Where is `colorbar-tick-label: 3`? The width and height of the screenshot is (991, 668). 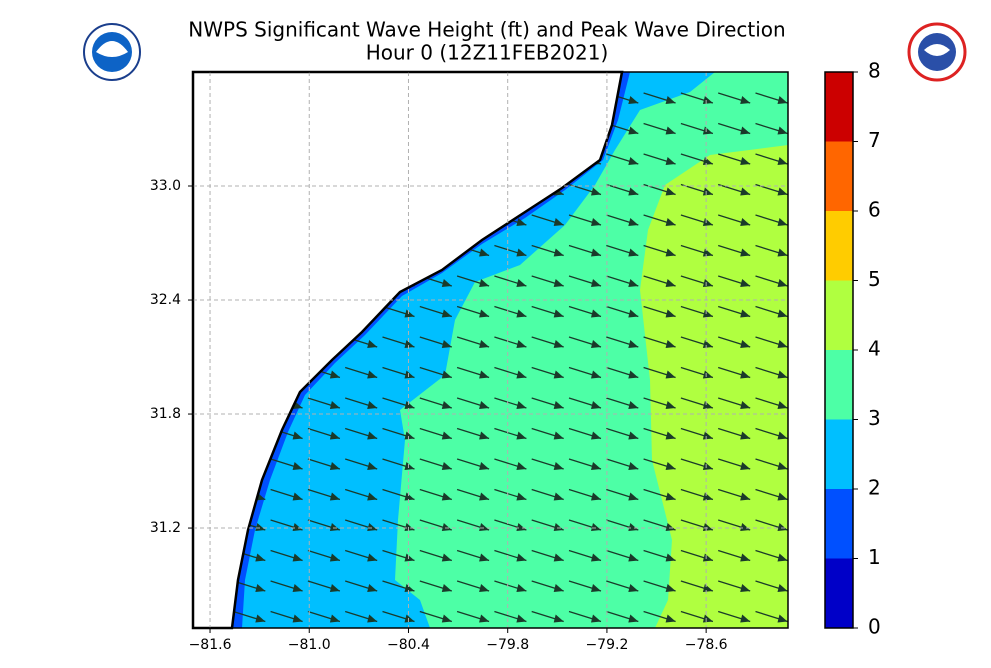 colorbar-tick-label: 3 is located at coordinates (874, 418).